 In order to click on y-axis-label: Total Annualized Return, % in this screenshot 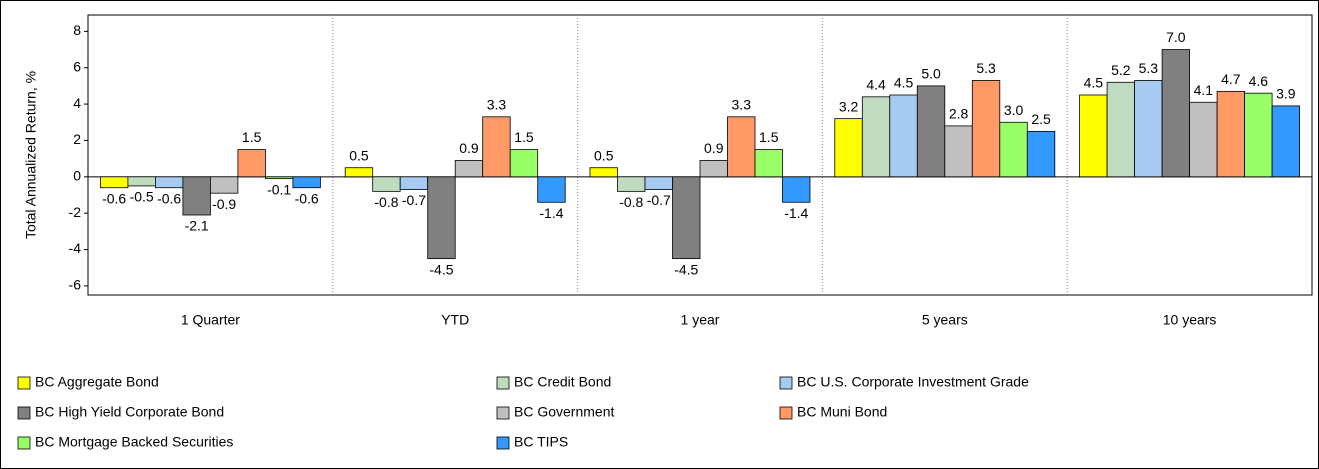, I will do `click(31, 155)`.